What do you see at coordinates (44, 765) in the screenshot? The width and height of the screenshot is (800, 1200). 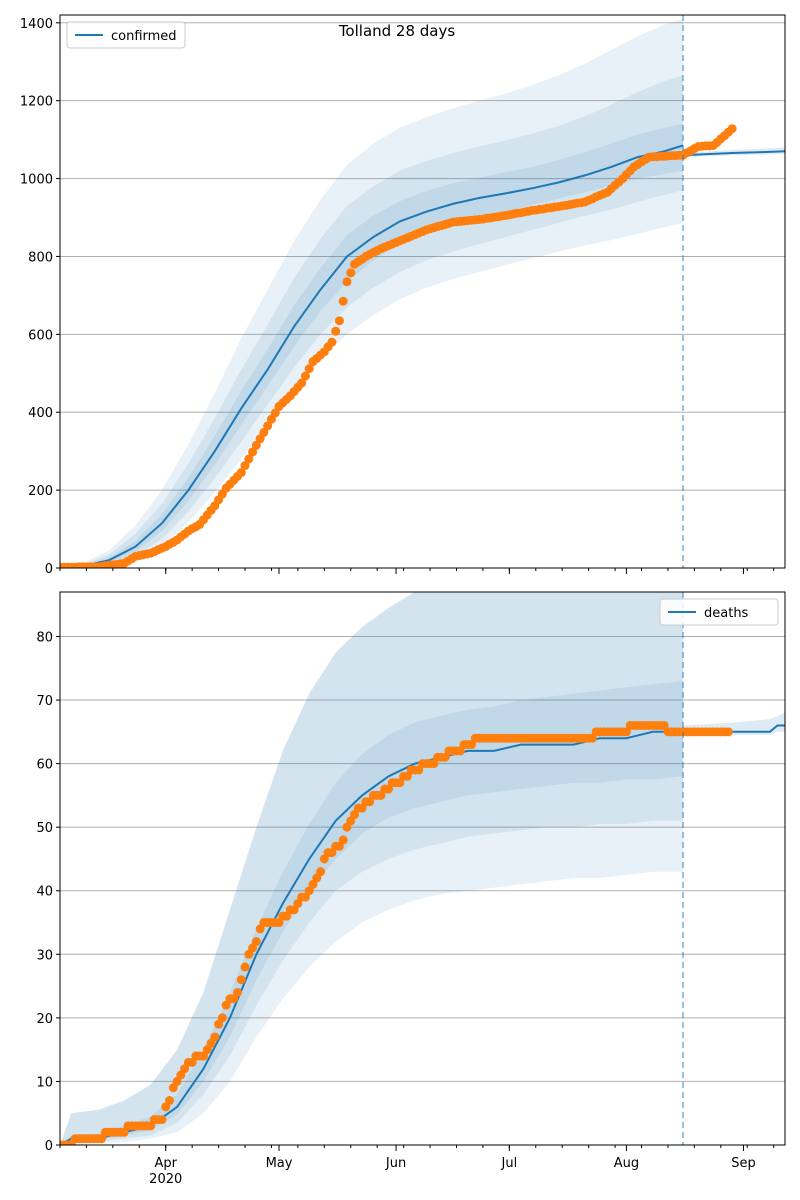 I see `y-tick-label: 60` at bounding box center [44, 765].